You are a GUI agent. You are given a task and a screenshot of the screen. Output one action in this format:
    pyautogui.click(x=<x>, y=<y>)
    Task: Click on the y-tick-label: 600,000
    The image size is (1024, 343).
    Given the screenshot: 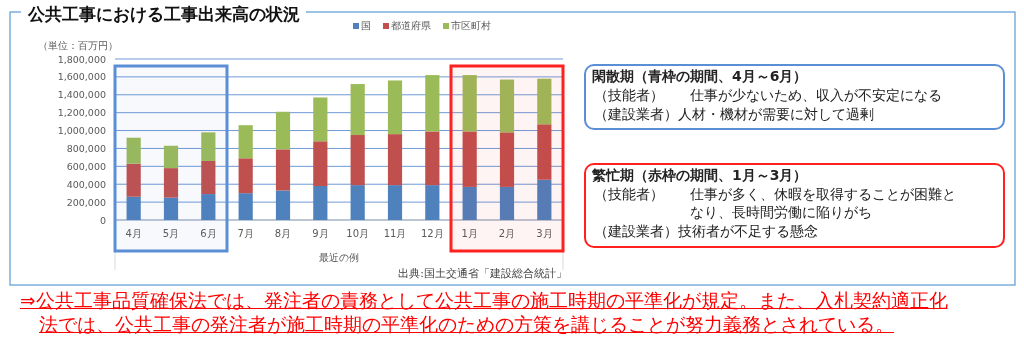 What is the action you would take?
    pyautogui.click(x=86, y=166)
    